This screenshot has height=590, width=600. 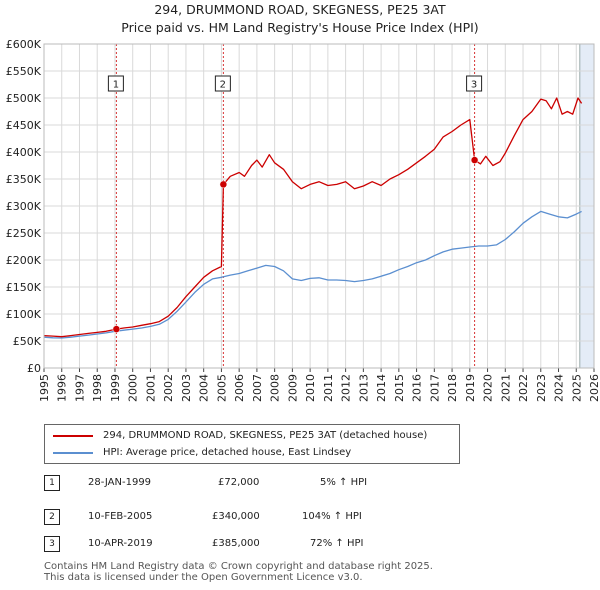 I want to click on transaction-date: 10-APR-2019, so click(x=120, y=543).